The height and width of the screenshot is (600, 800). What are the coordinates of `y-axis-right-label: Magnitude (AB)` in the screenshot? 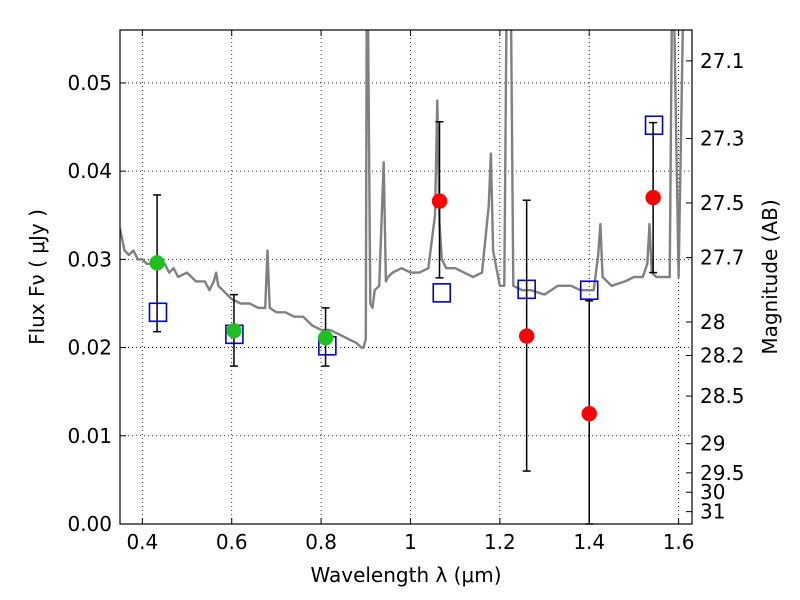 It's located at (770, 276).